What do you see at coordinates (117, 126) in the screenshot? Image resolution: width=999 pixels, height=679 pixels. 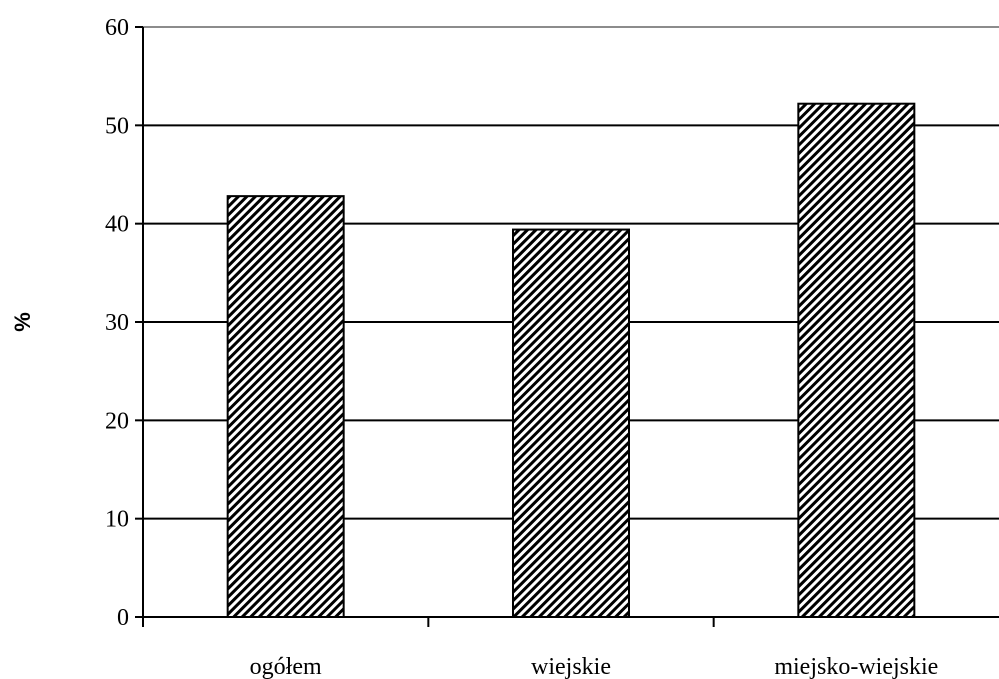 I see `y-tick-label: 50` at bounding box center [117, 126].